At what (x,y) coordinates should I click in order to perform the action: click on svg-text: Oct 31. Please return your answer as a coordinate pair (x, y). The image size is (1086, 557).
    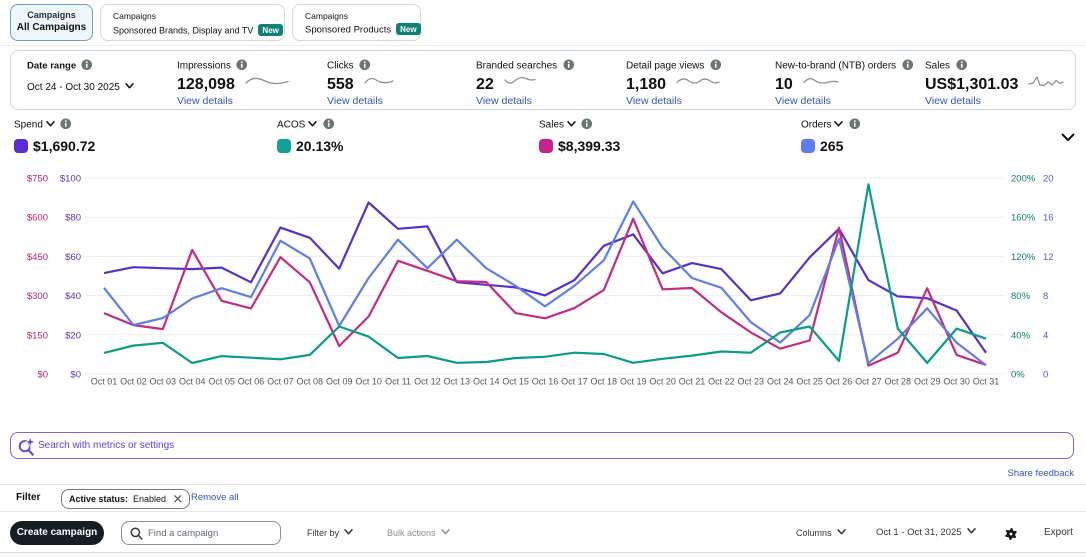
    Looking at the image, I should click on (986, 382).